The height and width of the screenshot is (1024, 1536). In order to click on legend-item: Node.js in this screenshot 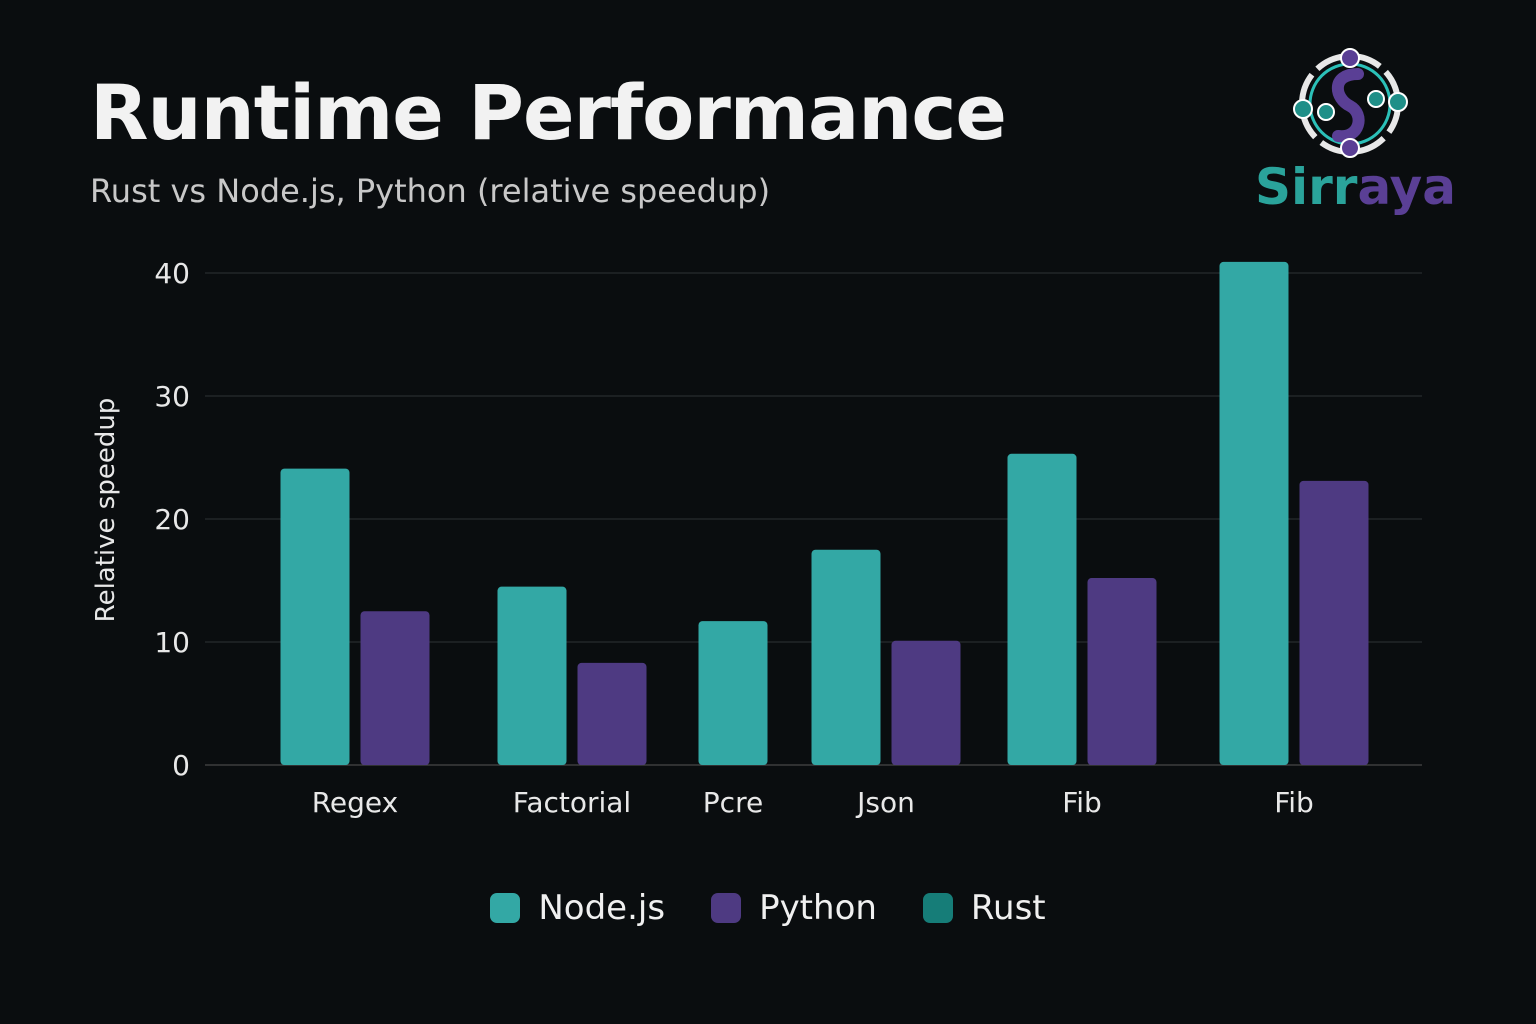, I will do `click(577, 908)`.